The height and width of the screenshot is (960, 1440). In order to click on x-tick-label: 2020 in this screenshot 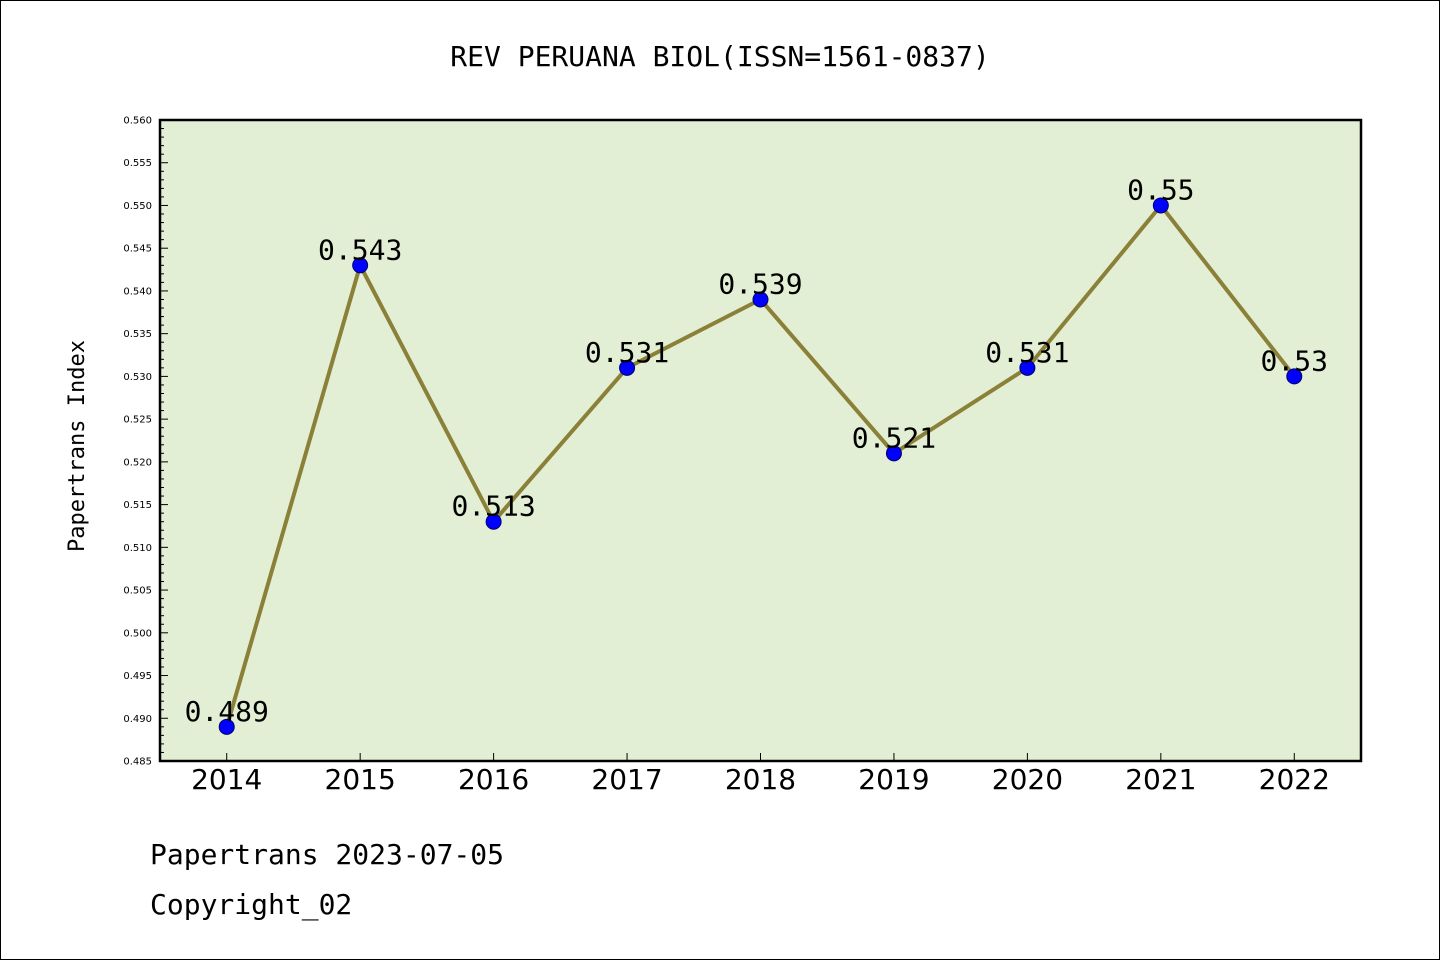, I will do `click(1027, 779)`.